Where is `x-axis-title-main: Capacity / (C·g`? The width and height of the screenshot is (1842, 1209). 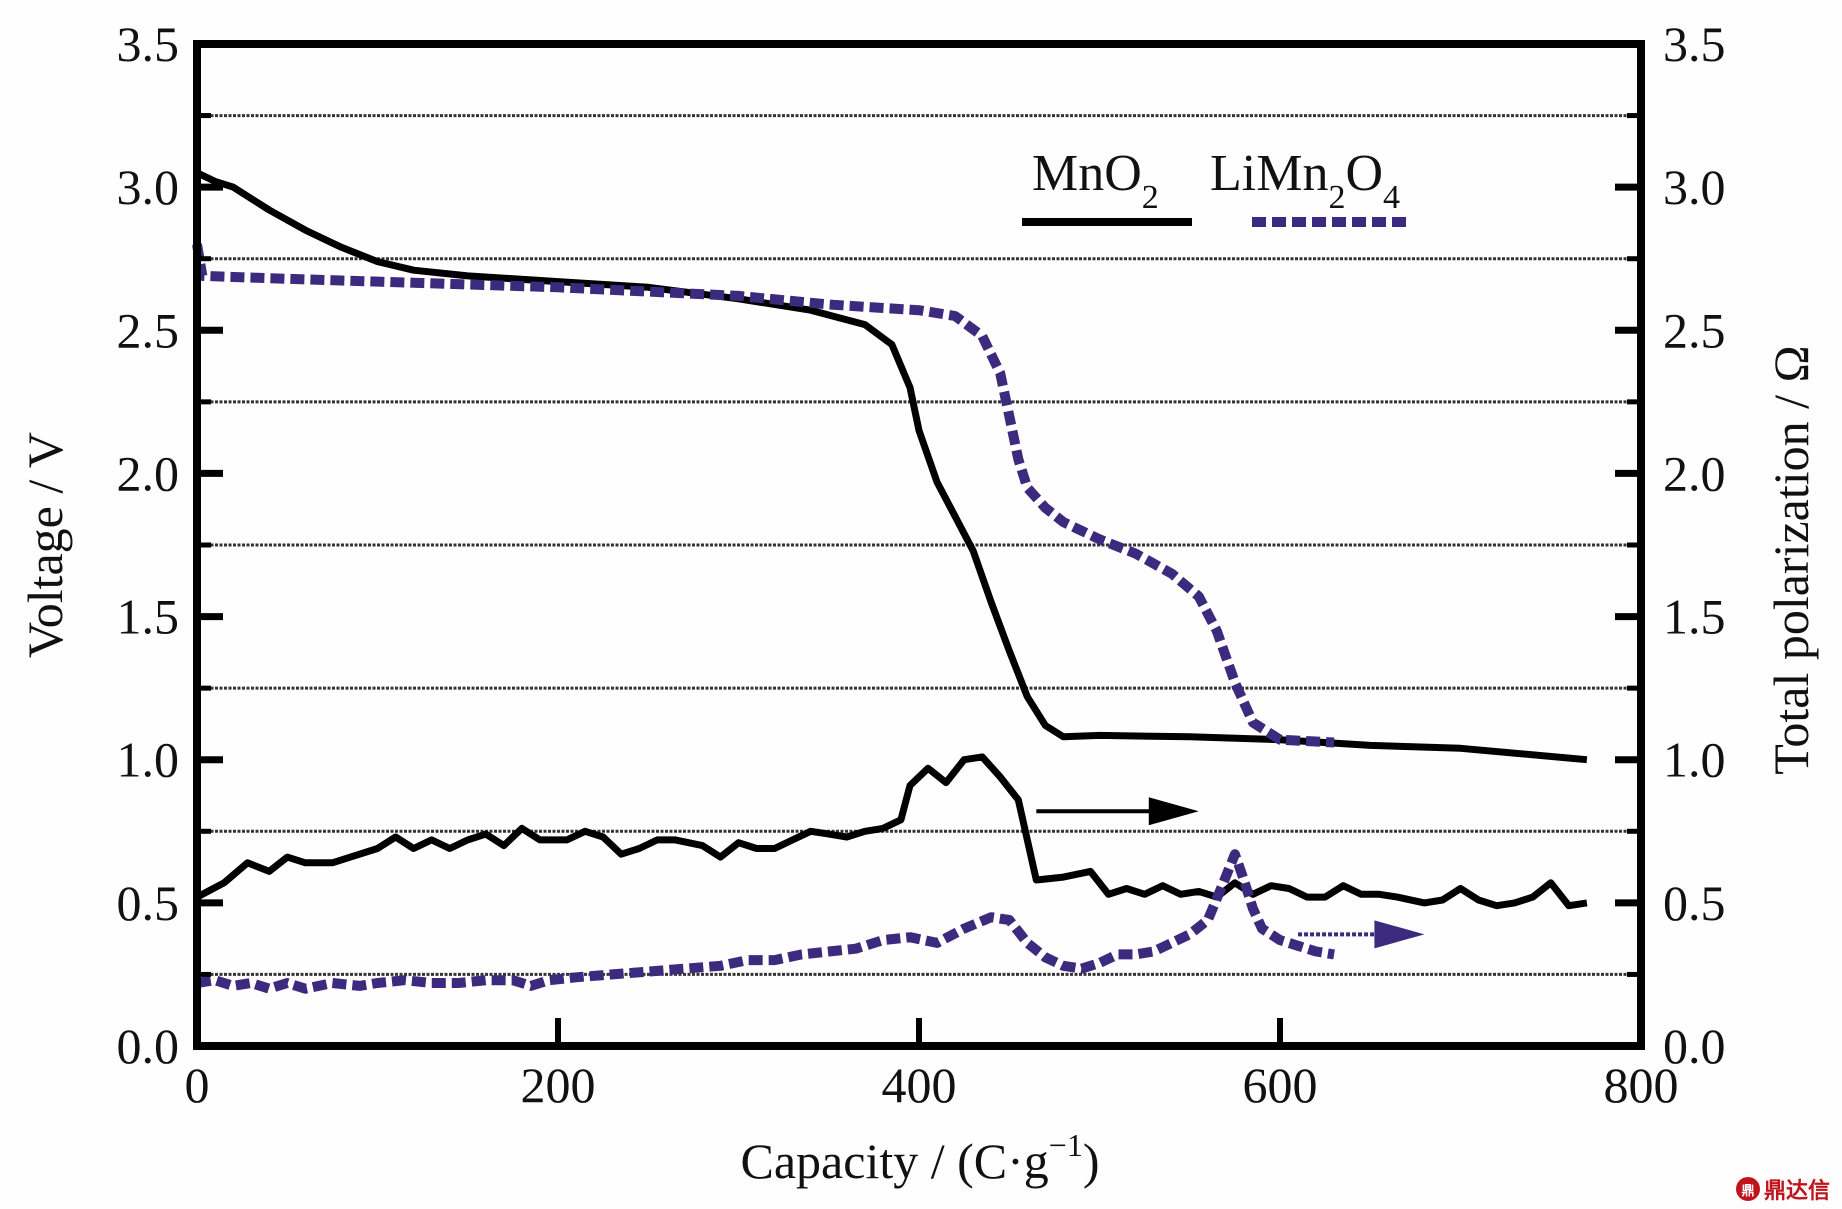
x-axis-title-main: Capacity / (C·g is located at coordinates (895, 1161).